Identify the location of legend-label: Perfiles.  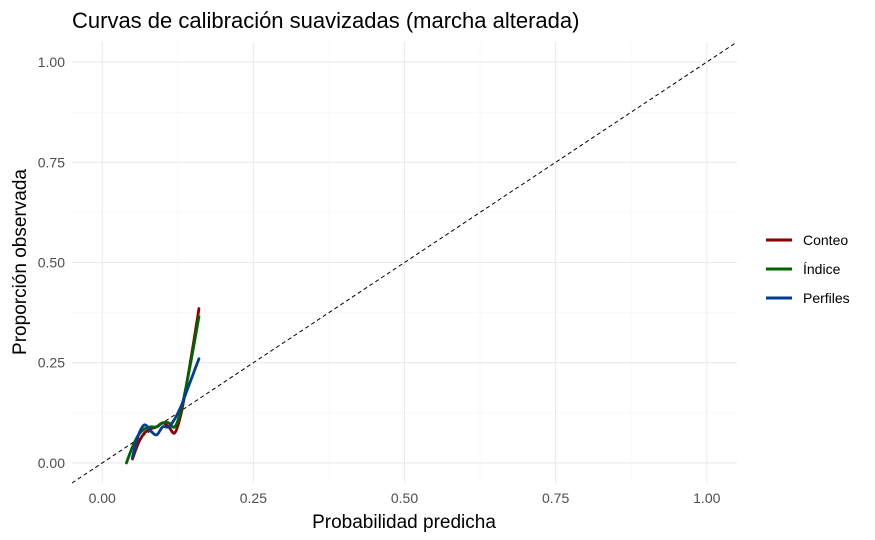
(826, 298).